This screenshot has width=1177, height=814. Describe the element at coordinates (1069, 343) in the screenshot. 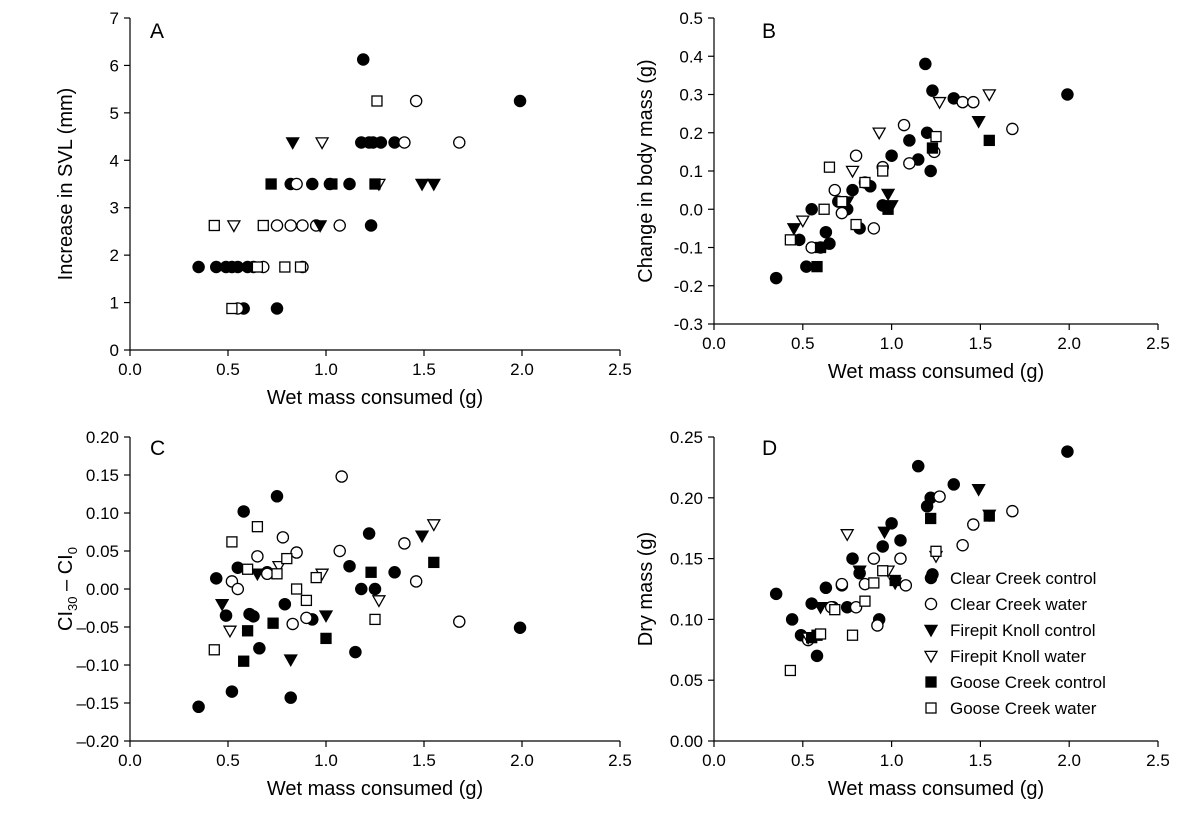

I see `x-tick-label: 2.0` at that location.